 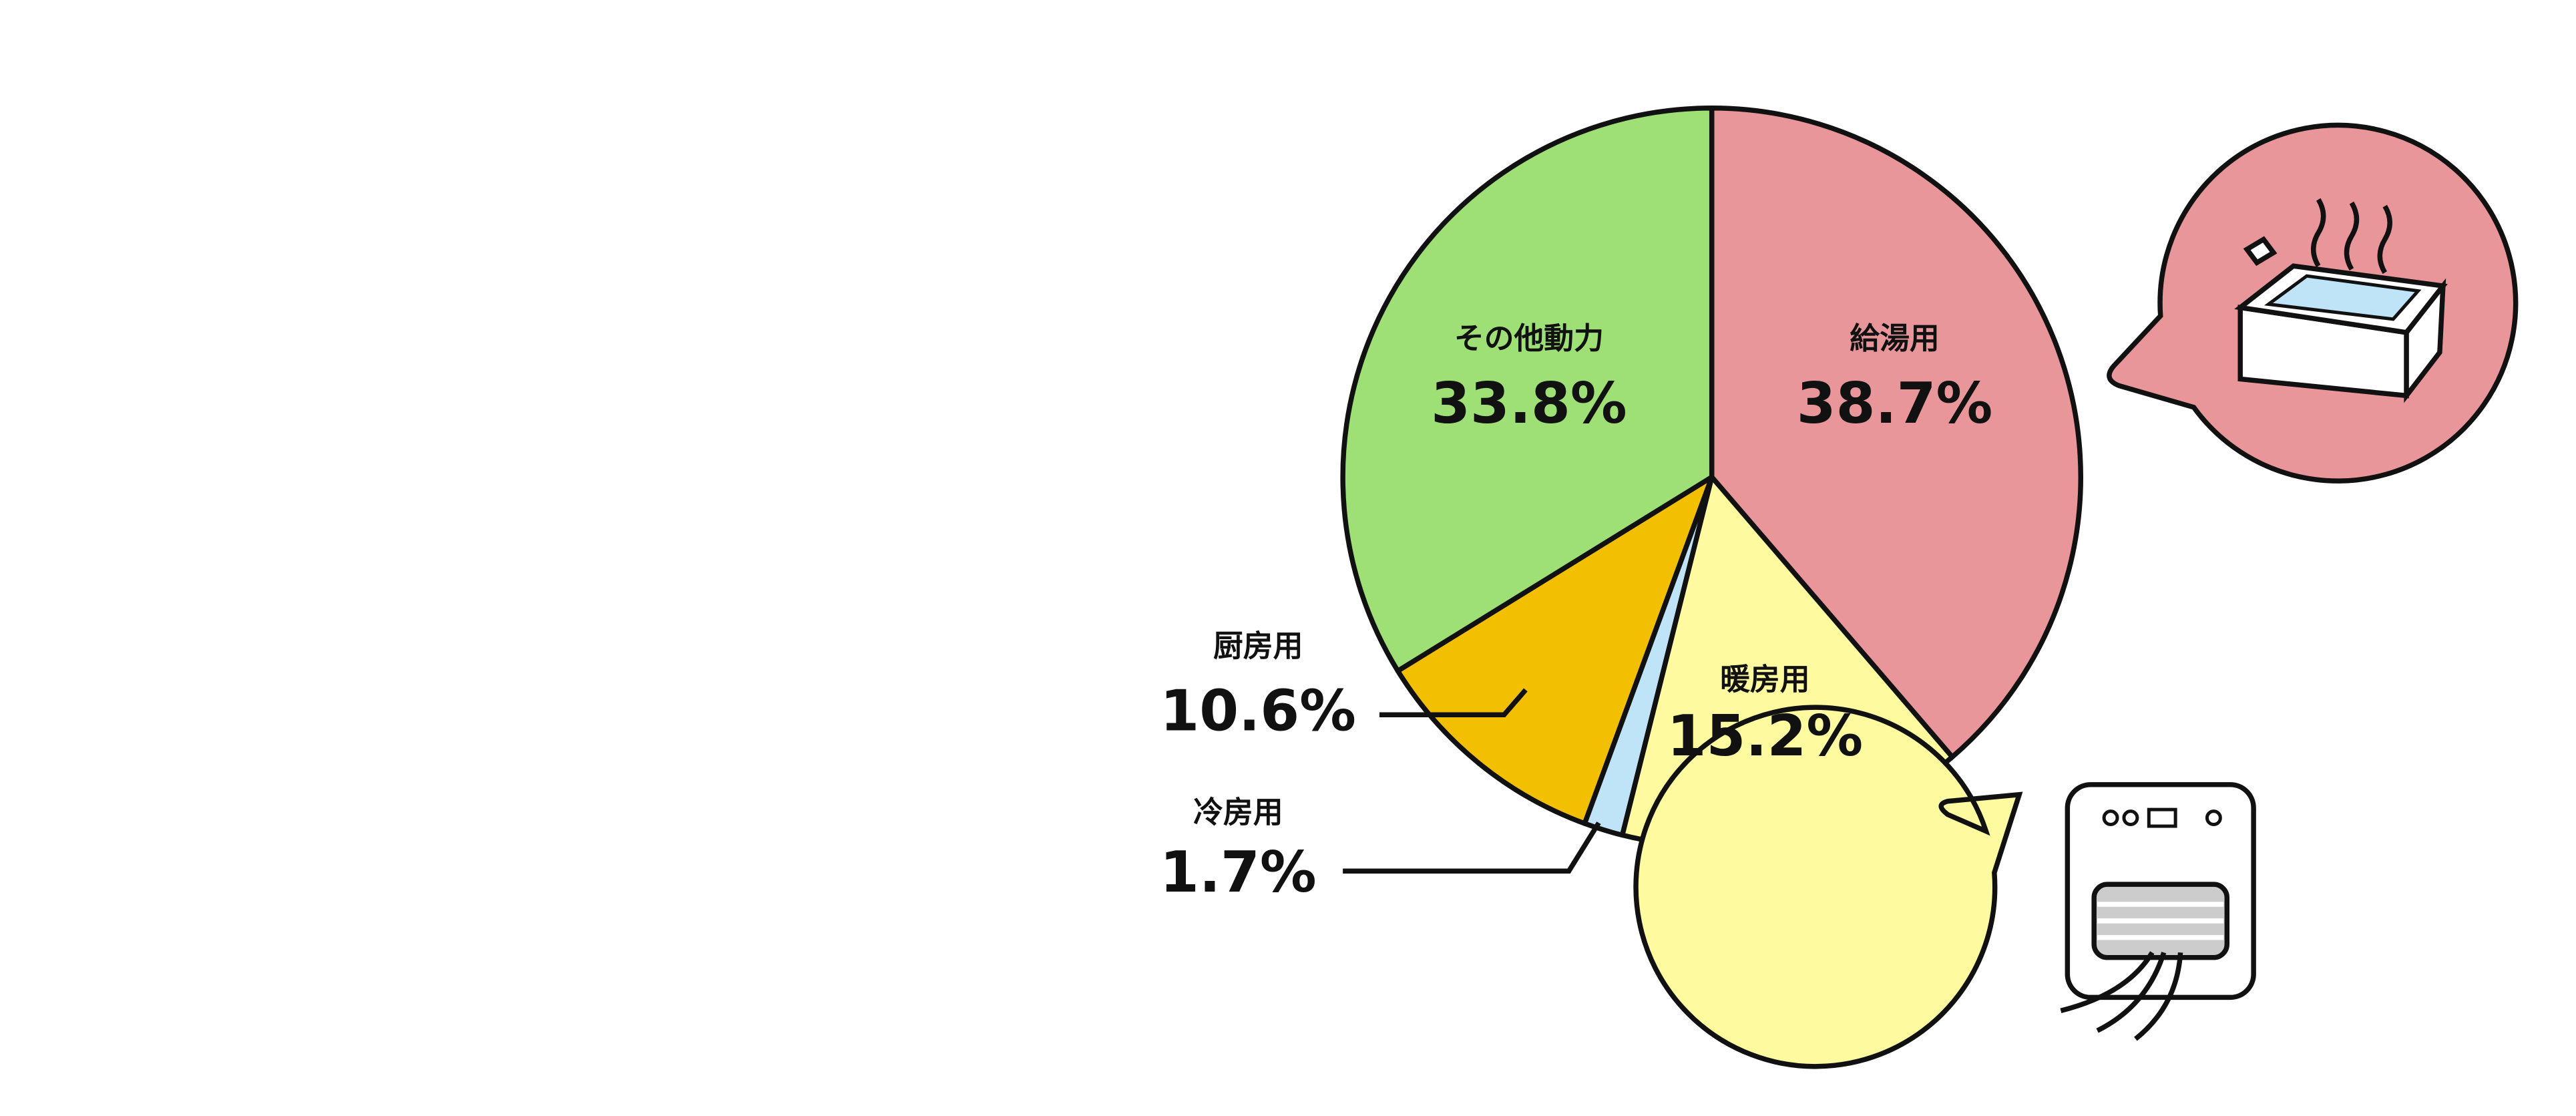 What do you see at coordinates (1529, 338) in the screenshot?
I see `category-label: その他動力` at bounding box center [1529, 338].